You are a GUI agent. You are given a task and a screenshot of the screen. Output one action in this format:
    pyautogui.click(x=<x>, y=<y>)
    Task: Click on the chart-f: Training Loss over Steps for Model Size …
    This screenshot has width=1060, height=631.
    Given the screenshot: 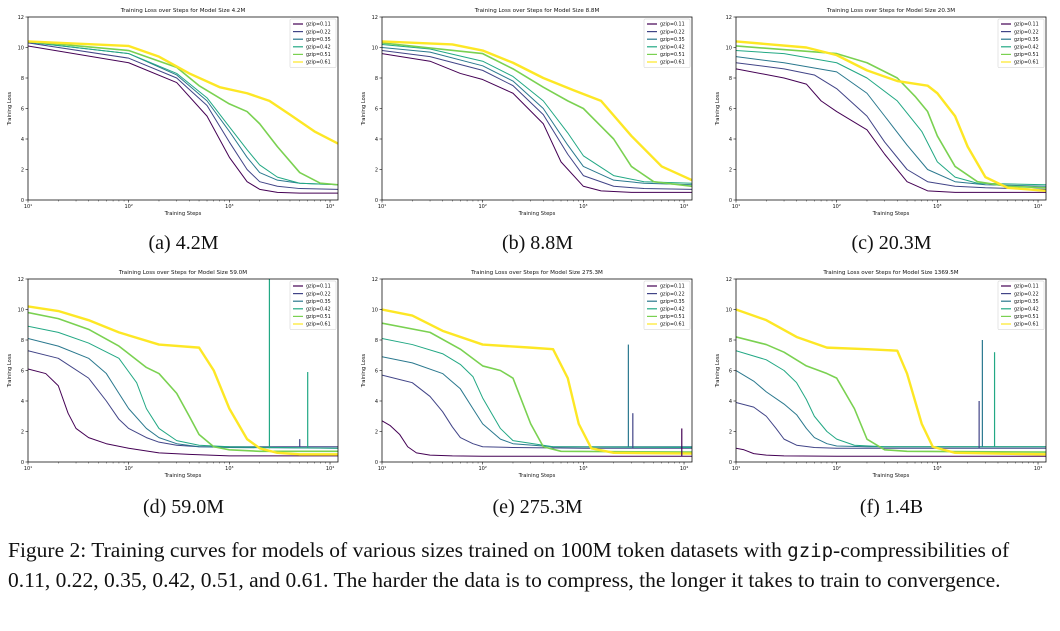 What is the action you would take?
    pyautogui.click(x=881, y=374)
    